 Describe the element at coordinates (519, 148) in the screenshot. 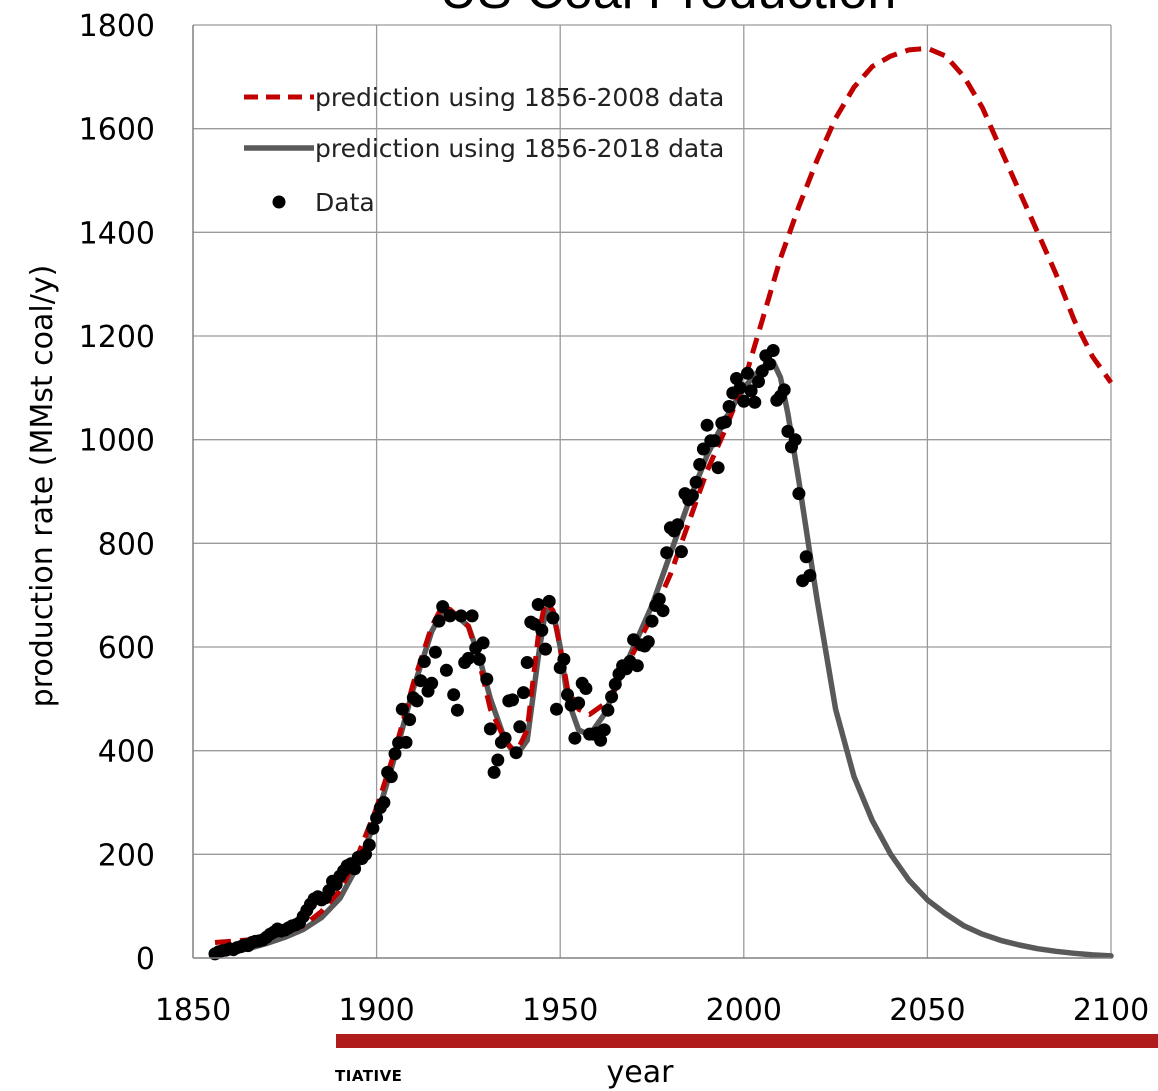

I see `legend-label-1: prediction using 1856-2018 data` at that location.